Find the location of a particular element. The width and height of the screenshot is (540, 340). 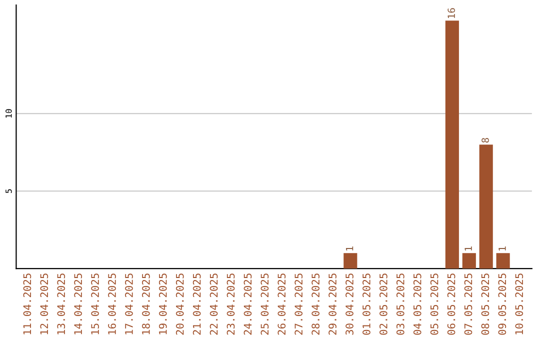

x-tick-label: 09.05.2025 is located at coordinates (502, 304).